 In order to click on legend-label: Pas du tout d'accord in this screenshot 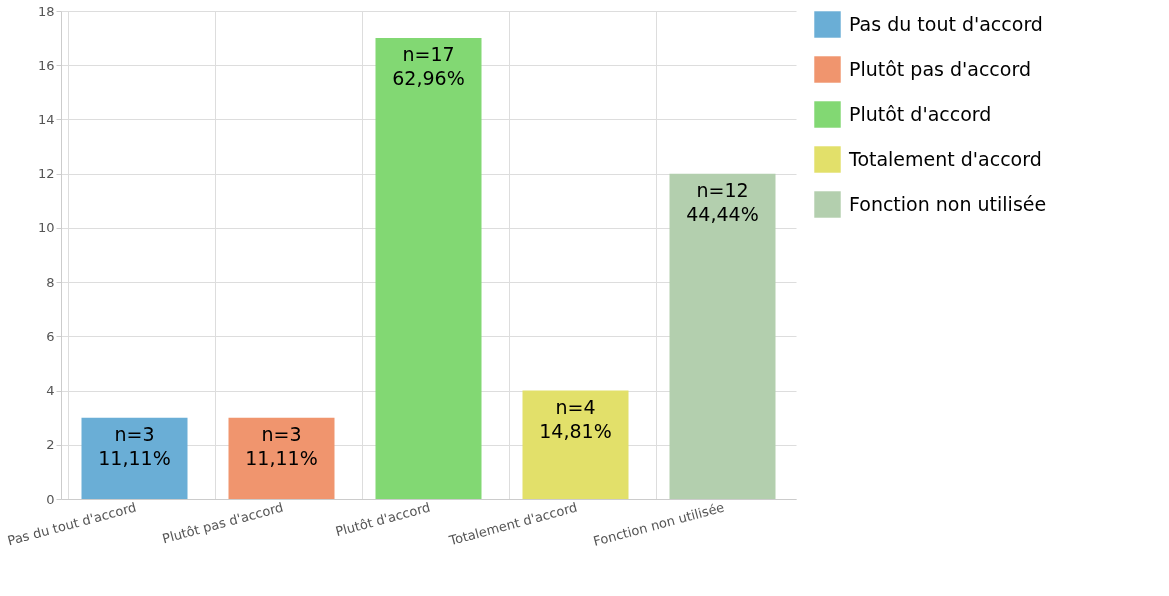, I will do `click(946, 23)`.